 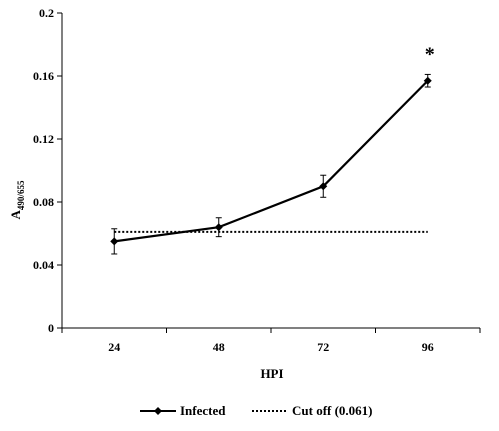 I want to click on y-axis-title-main: A, so click(x=15, y=214).